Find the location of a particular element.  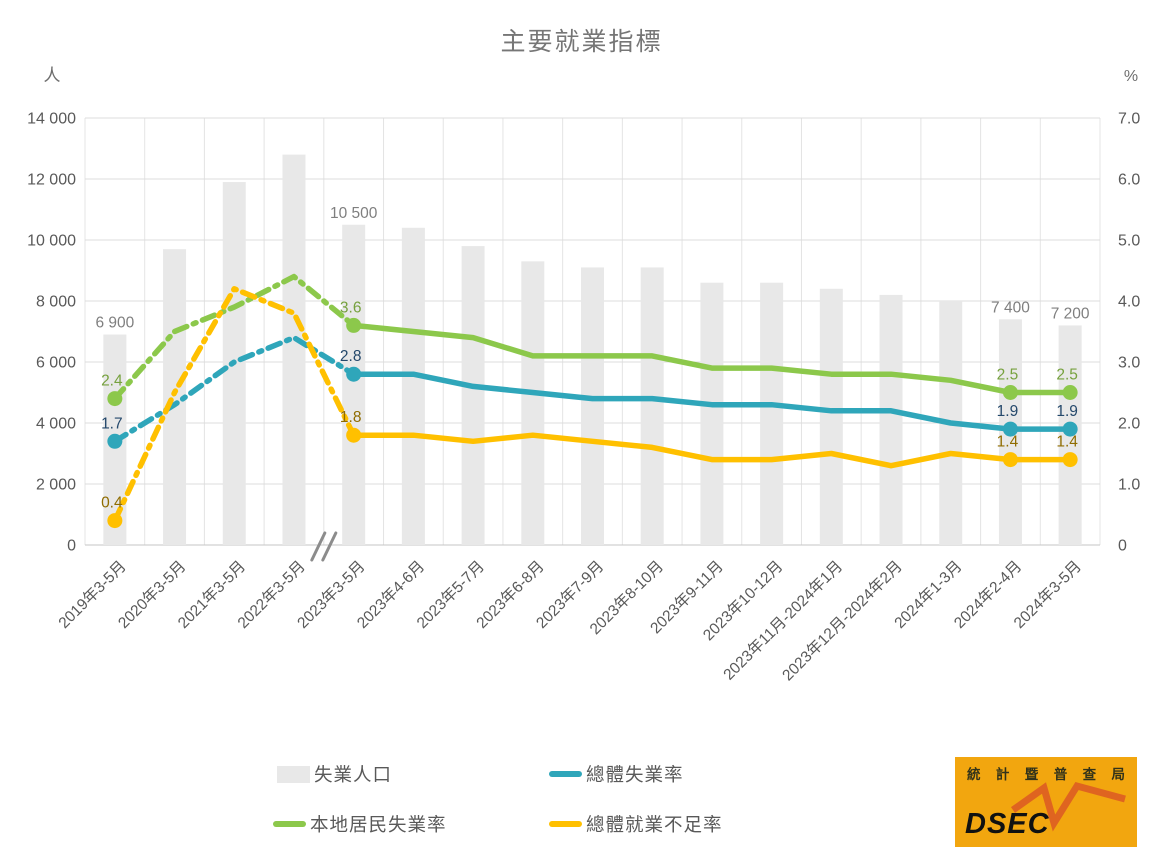

line-dashed-本地居民失業率 is located at coordinates (234, 337).